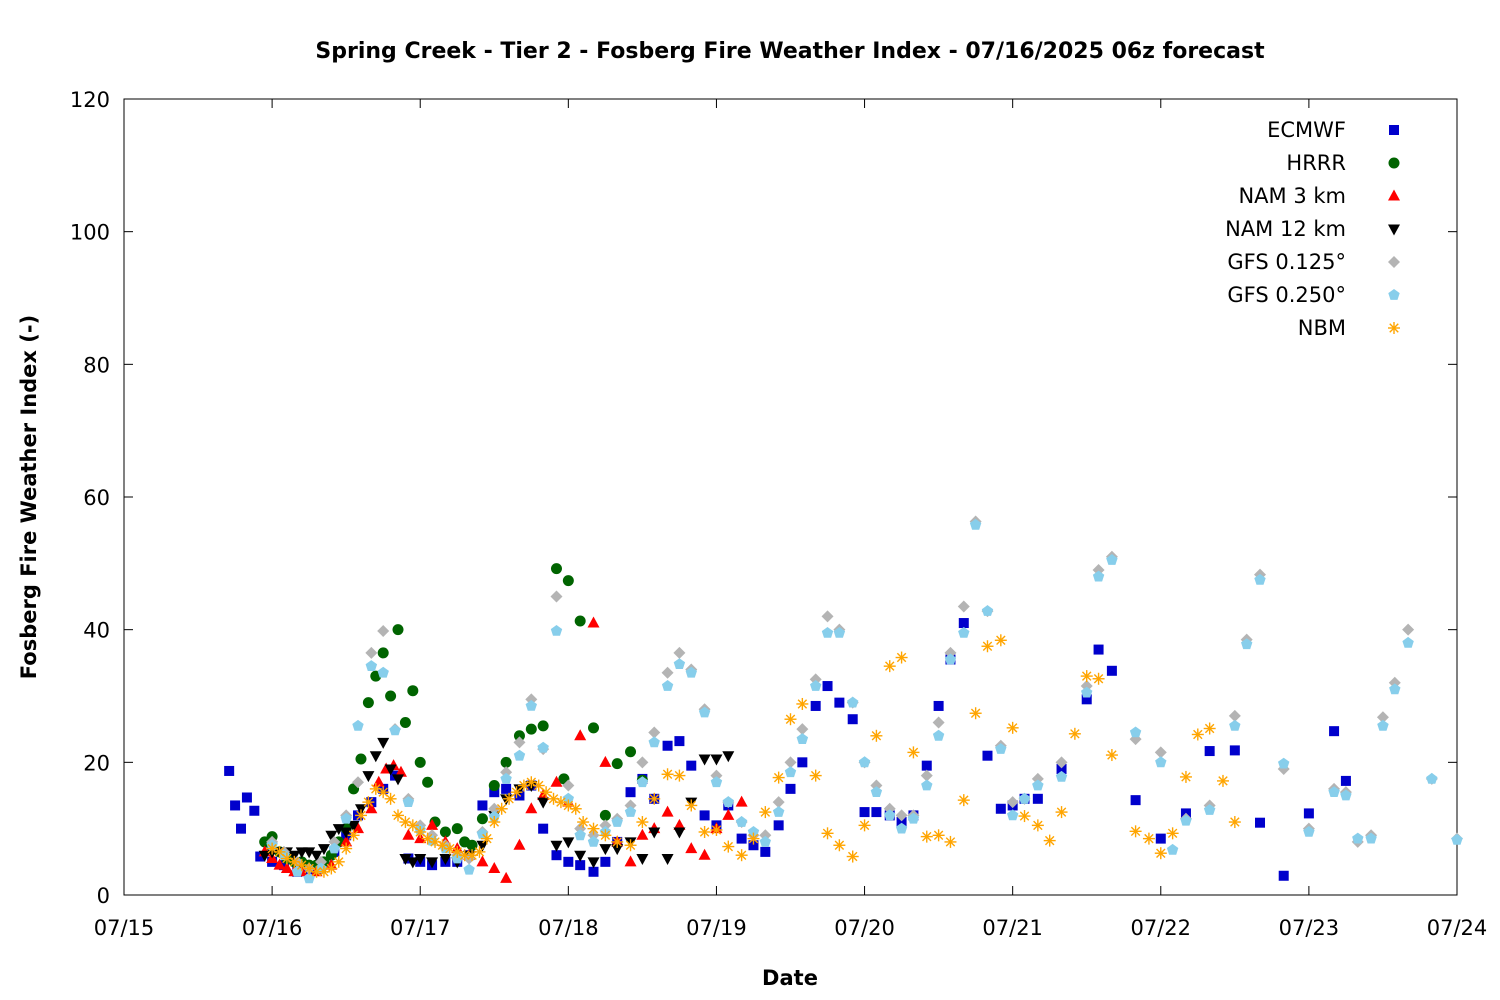 This screenshot has width=1500, height=1000. What do you see at coordinates (96, 498) in the screenshot?
I see `y-tick-label: 60` at bounding box center [96, 498].